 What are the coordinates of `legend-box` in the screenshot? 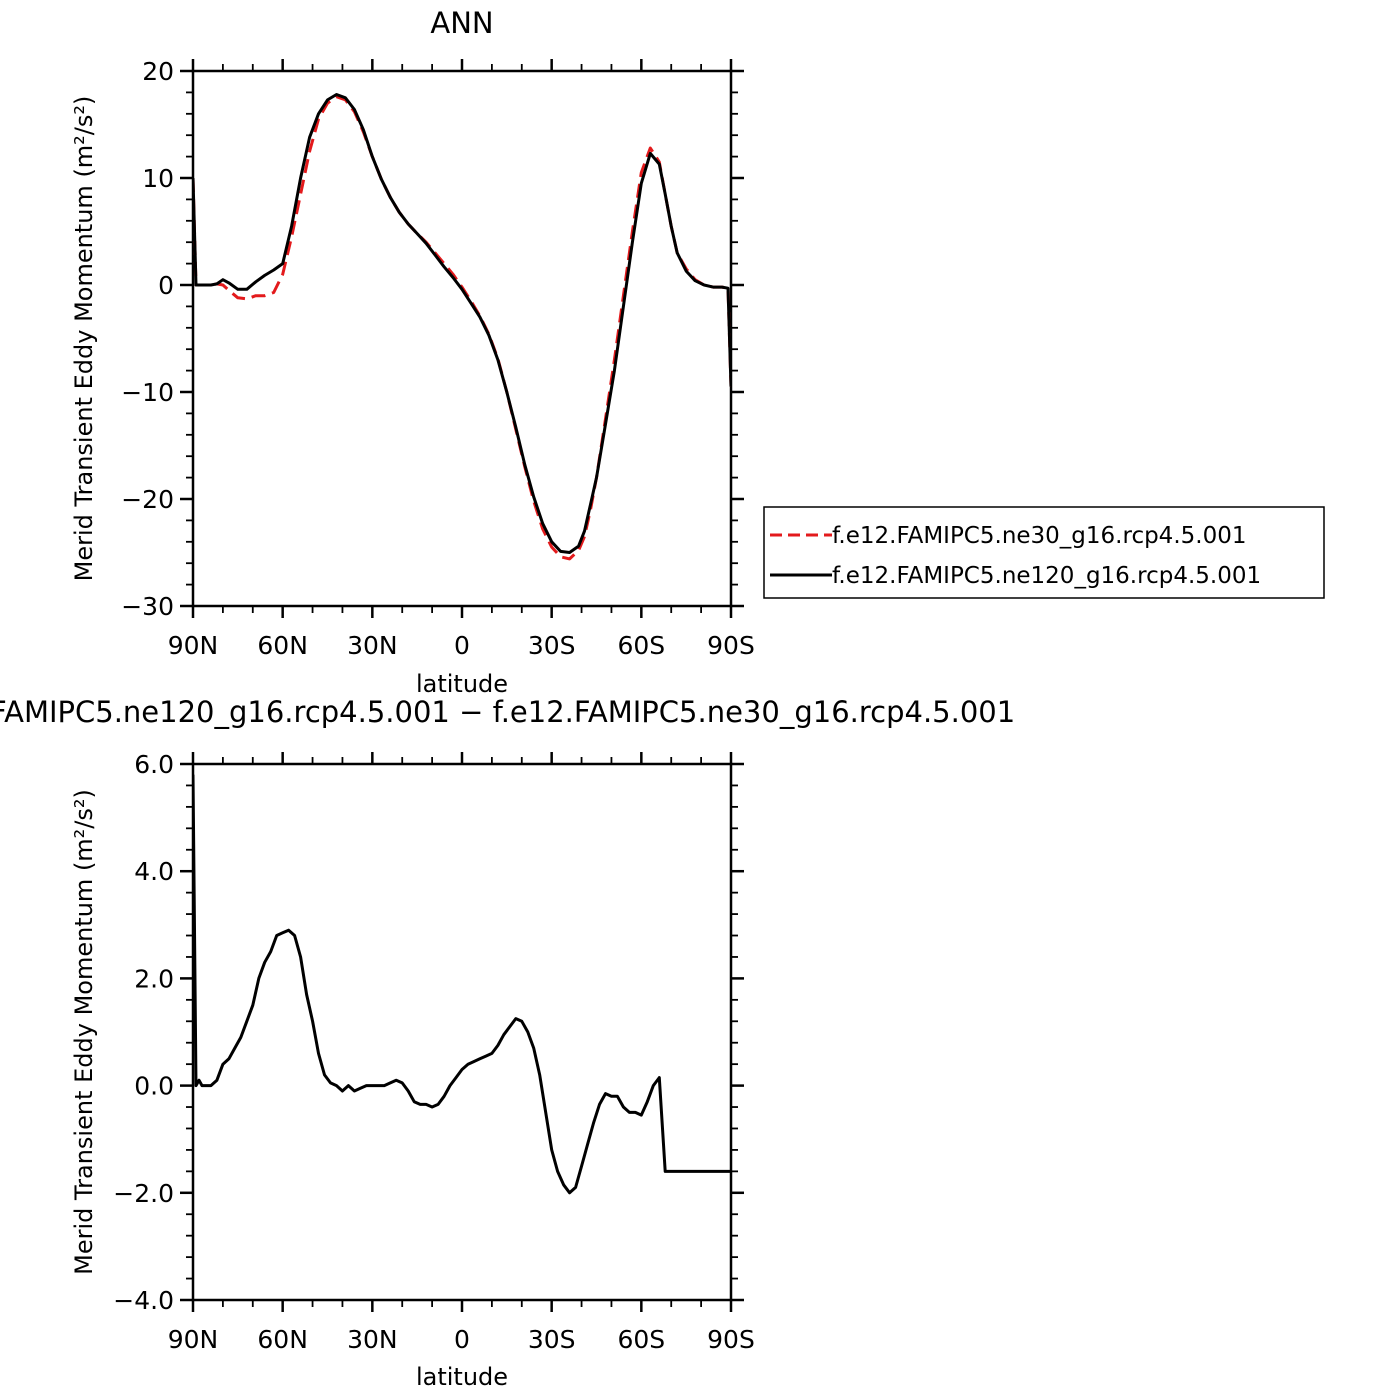 It's located at (1044, 552).